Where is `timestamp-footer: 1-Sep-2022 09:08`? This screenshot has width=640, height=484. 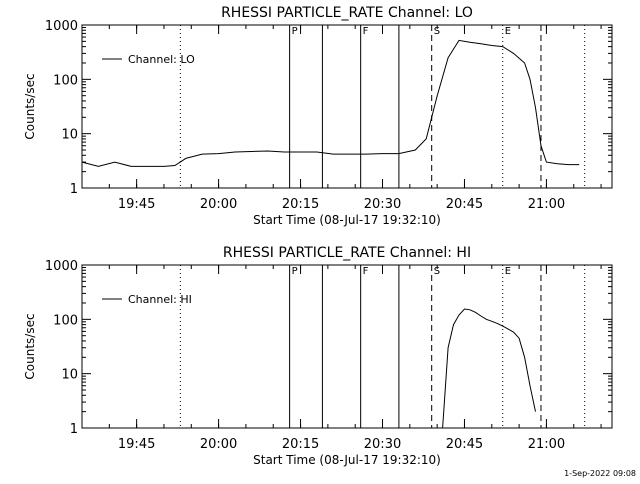 timestamp-footer: 1-Sep-2022 09:08 is located at coordinates (600, 473).